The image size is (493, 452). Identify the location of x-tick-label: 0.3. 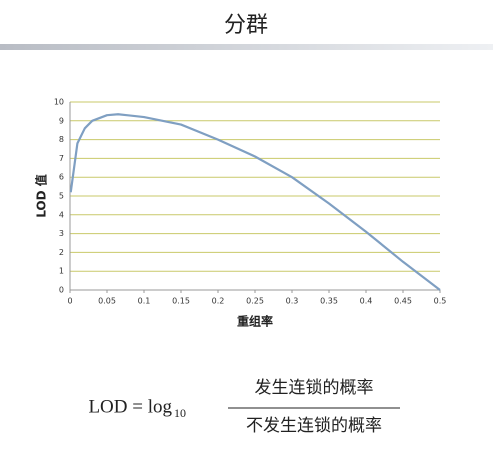
(292, 301).